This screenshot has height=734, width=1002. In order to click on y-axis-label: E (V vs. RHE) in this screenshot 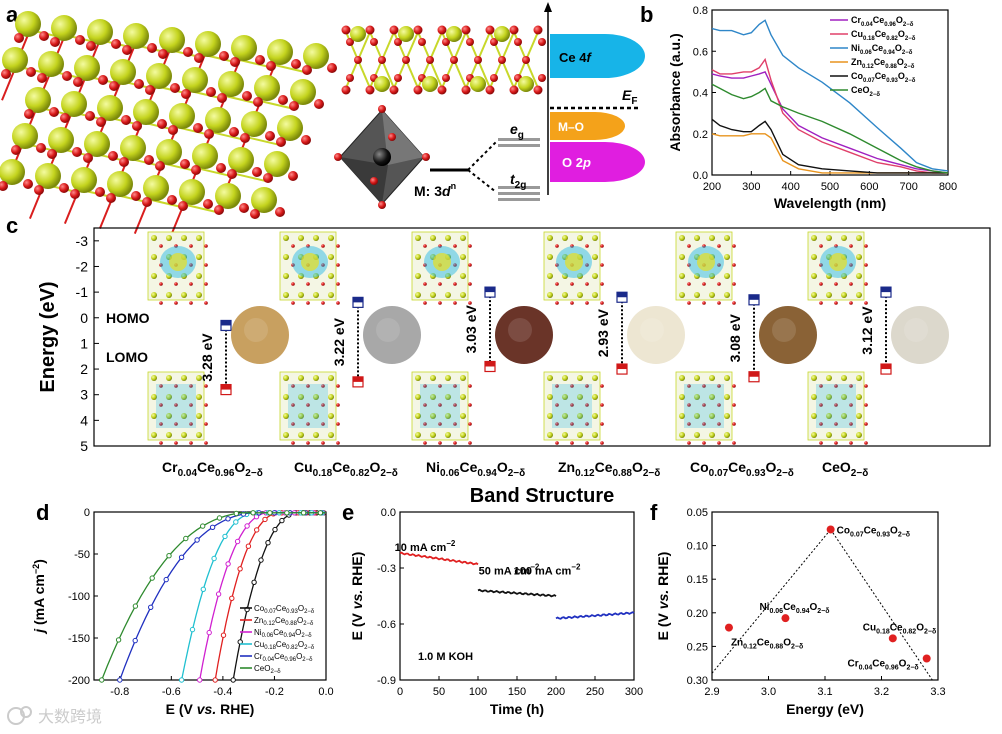, I will do `click(663, 596)`.